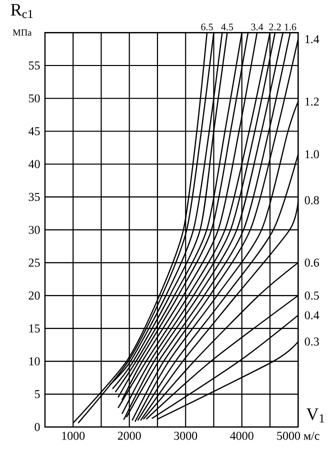 The image size is (333, 457). What do you see at coordinates (34, 66) in the screenshot?
I see `y-tick-label: 55` at bounding box center [34, 66].